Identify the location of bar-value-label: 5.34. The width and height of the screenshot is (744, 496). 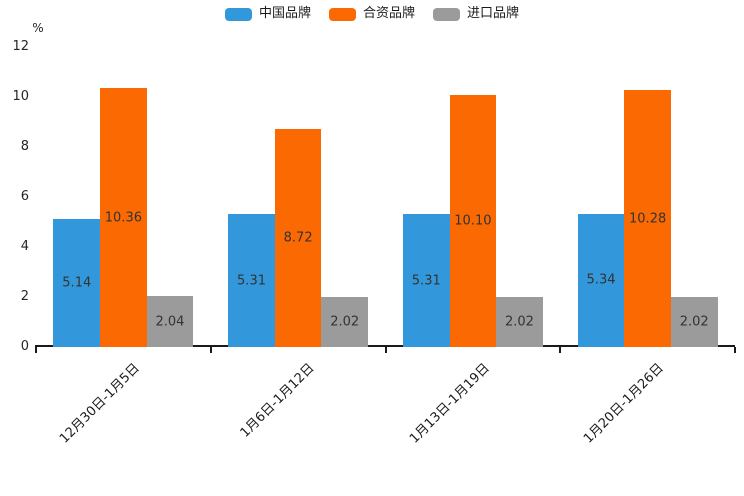
(601, 280).